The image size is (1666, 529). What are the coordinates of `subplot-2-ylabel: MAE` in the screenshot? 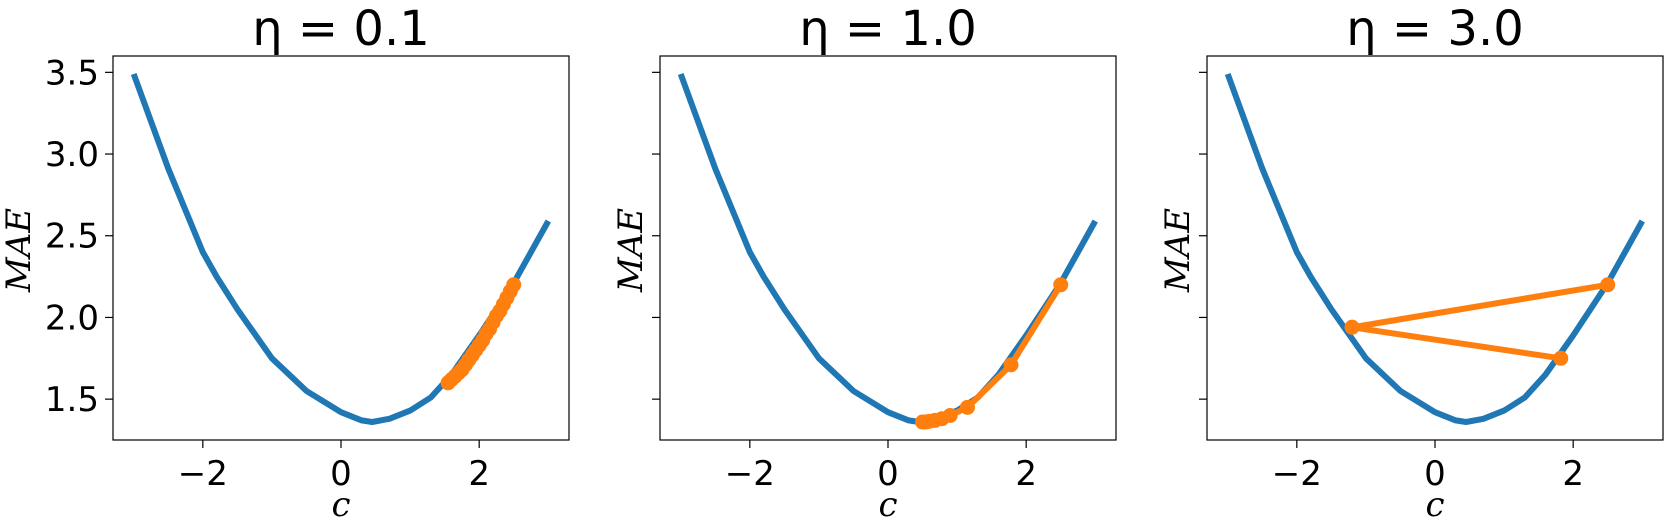 It's located at (631, 250).